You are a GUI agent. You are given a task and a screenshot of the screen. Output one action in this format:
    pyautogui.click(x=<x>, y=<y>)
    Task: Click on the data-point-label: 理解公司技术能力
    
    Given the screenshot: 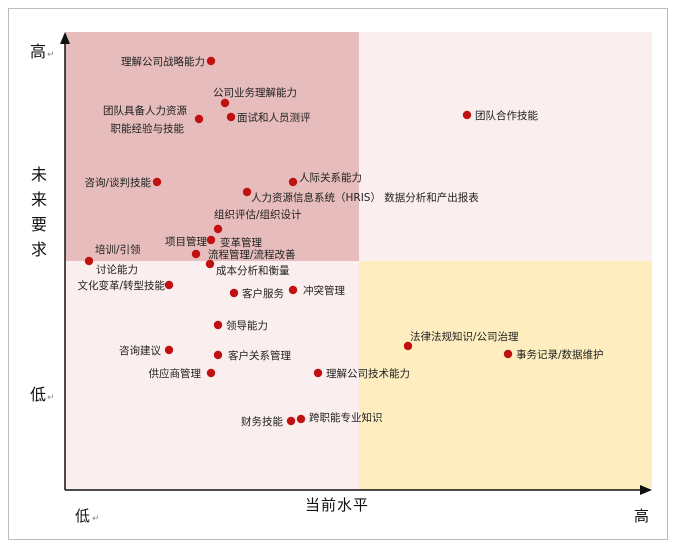 What is the action you would take?
    pyautogui.click(x=368, y=373)
    